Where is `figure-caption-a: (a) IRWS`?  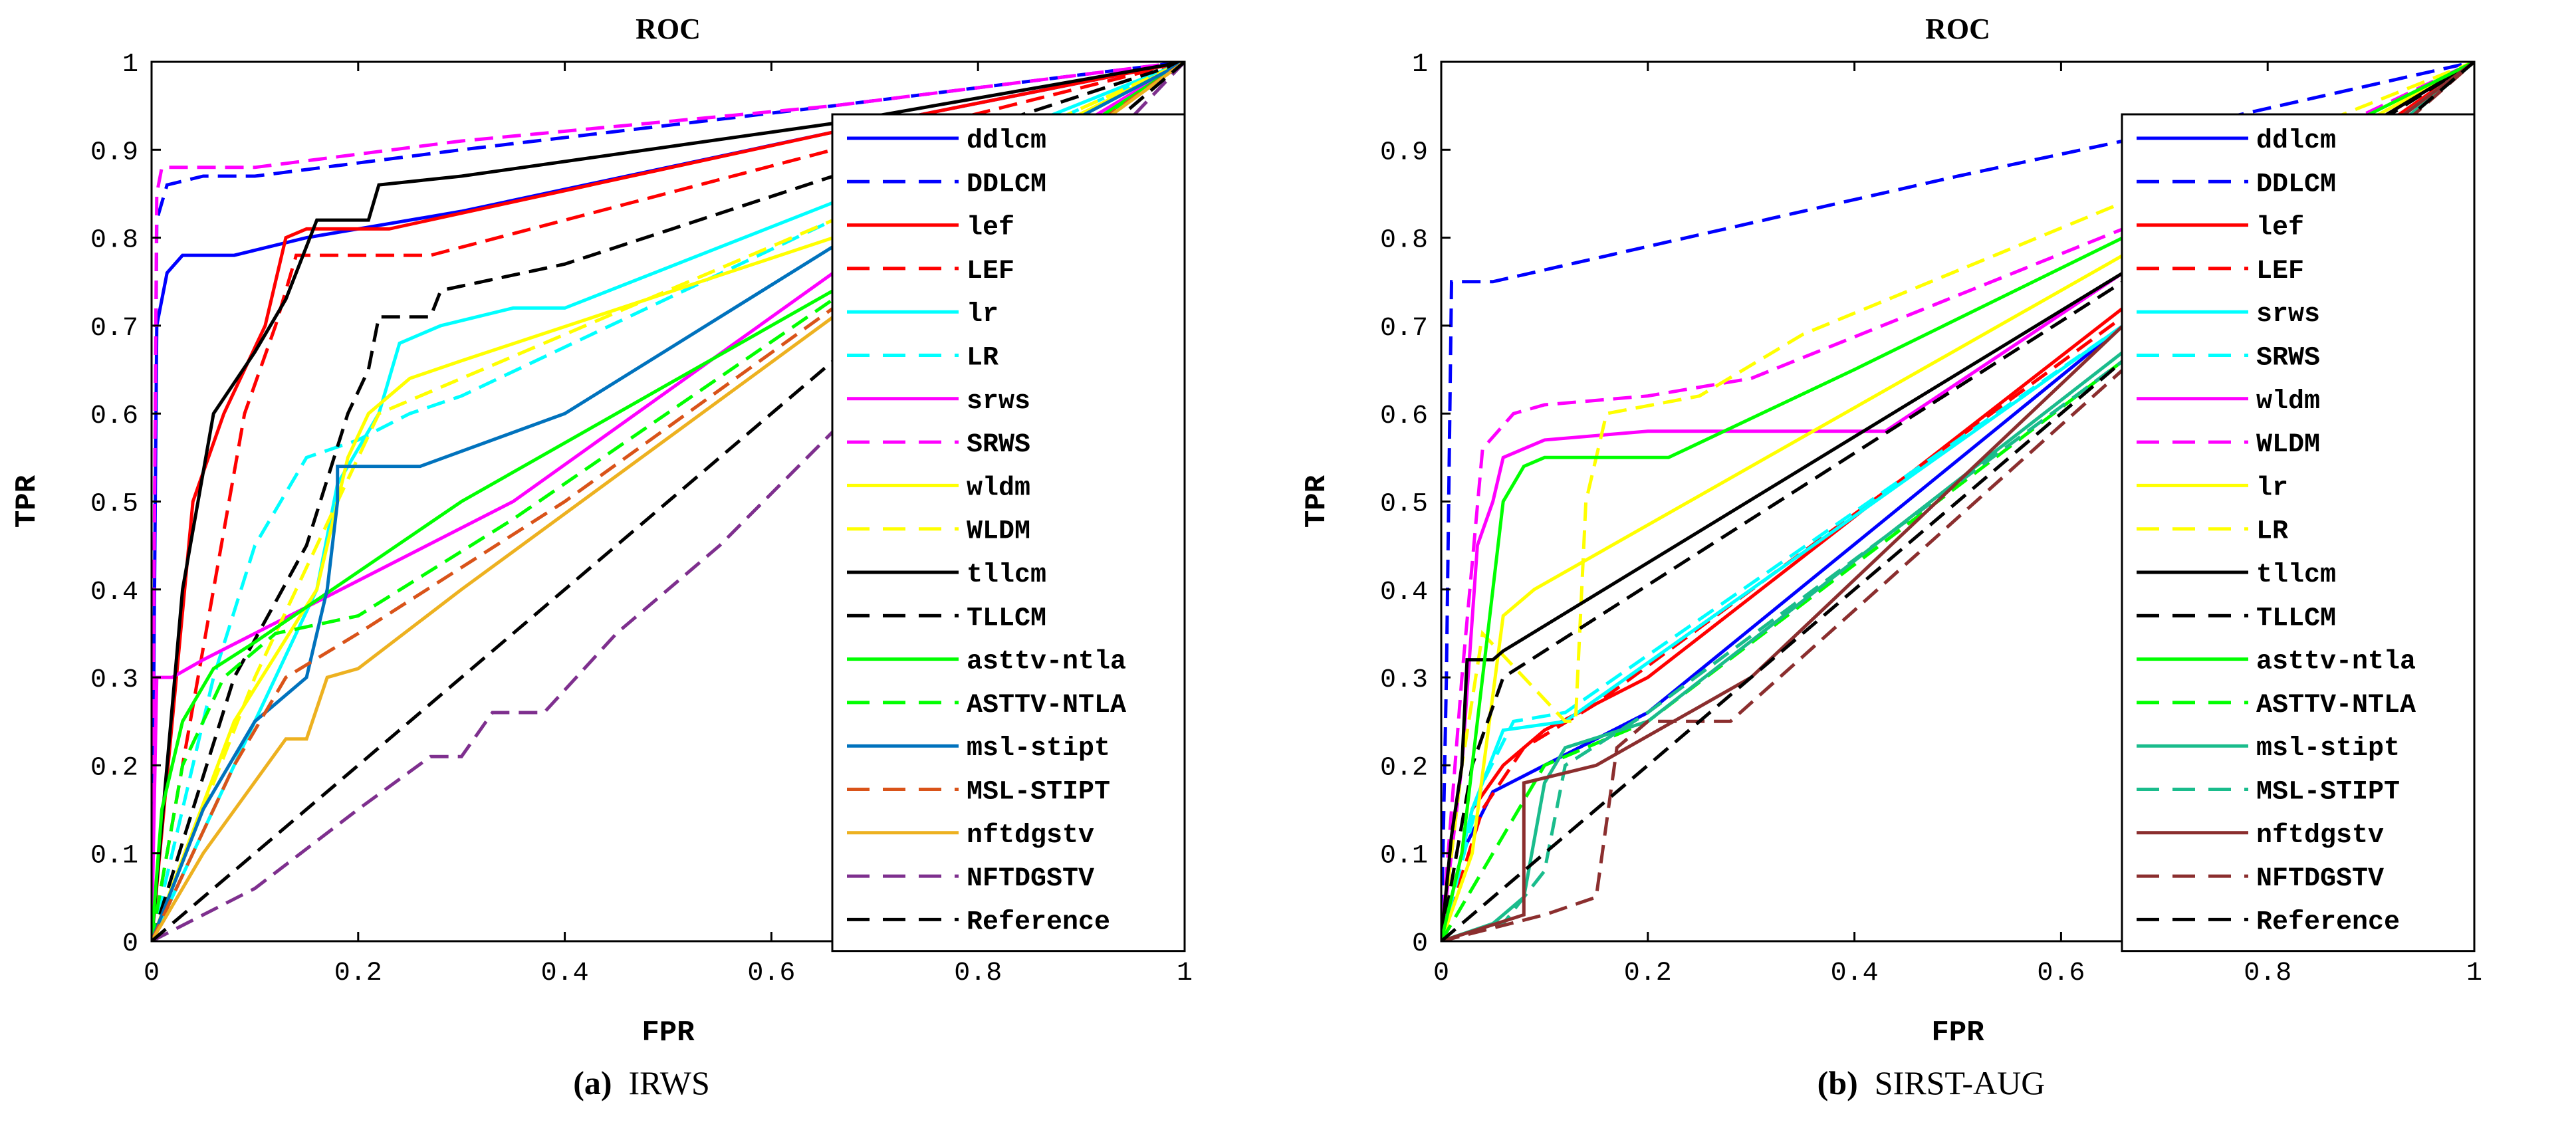 figure-caption-a: (a) IRWS is located at coordinates (641, 1083).